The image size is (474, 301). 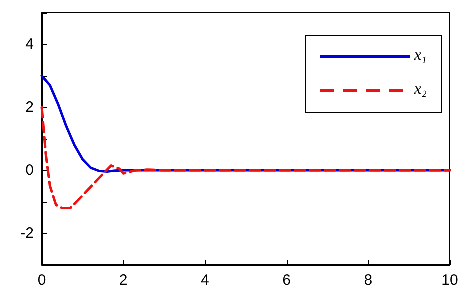 I want to click on x-tick-label: 4, so click(x=205, y=280).